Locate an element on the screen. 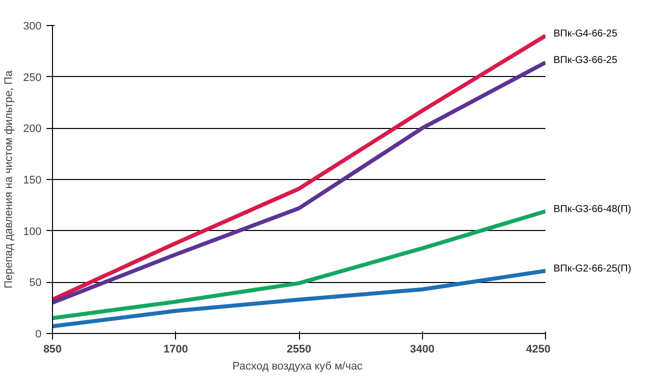  line-series is located at coordinates (299, 298).